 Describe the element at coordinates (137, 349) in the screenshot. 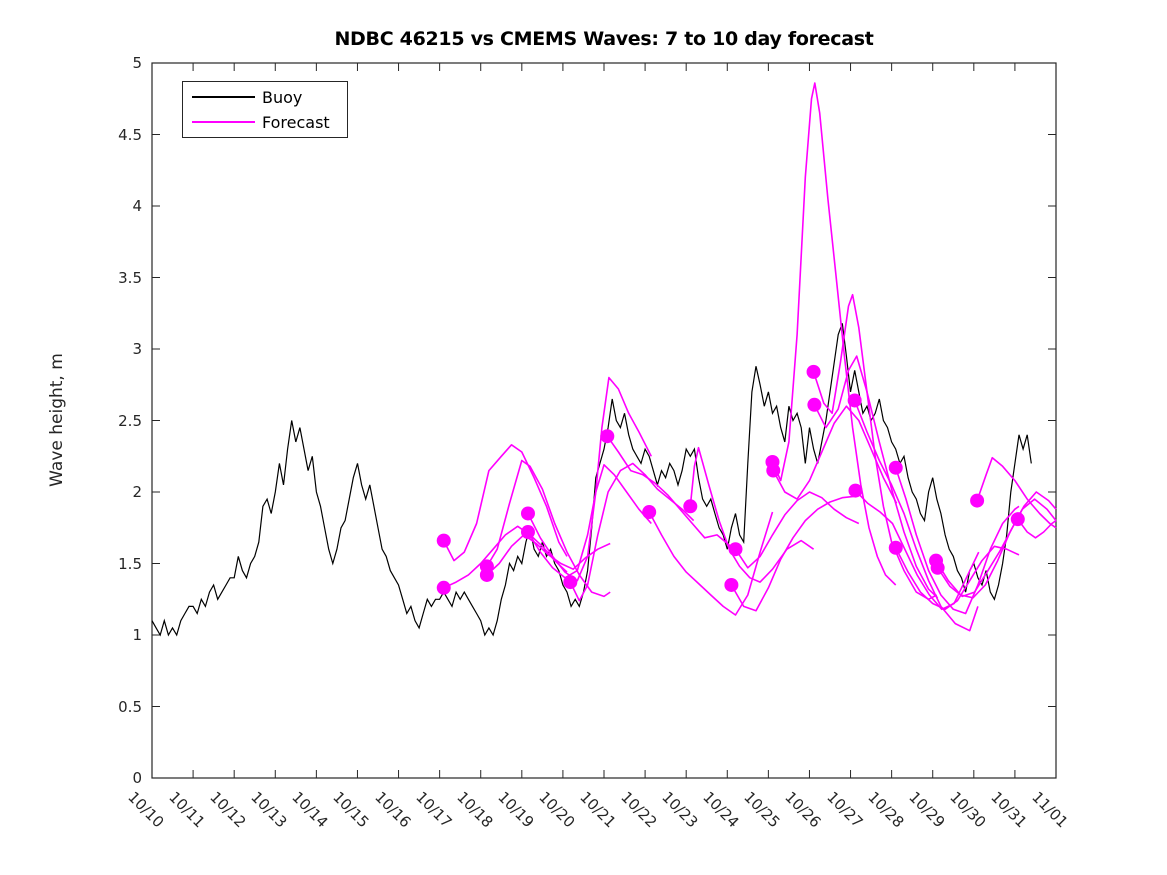

I see `y-tick-label: 3` at that location.